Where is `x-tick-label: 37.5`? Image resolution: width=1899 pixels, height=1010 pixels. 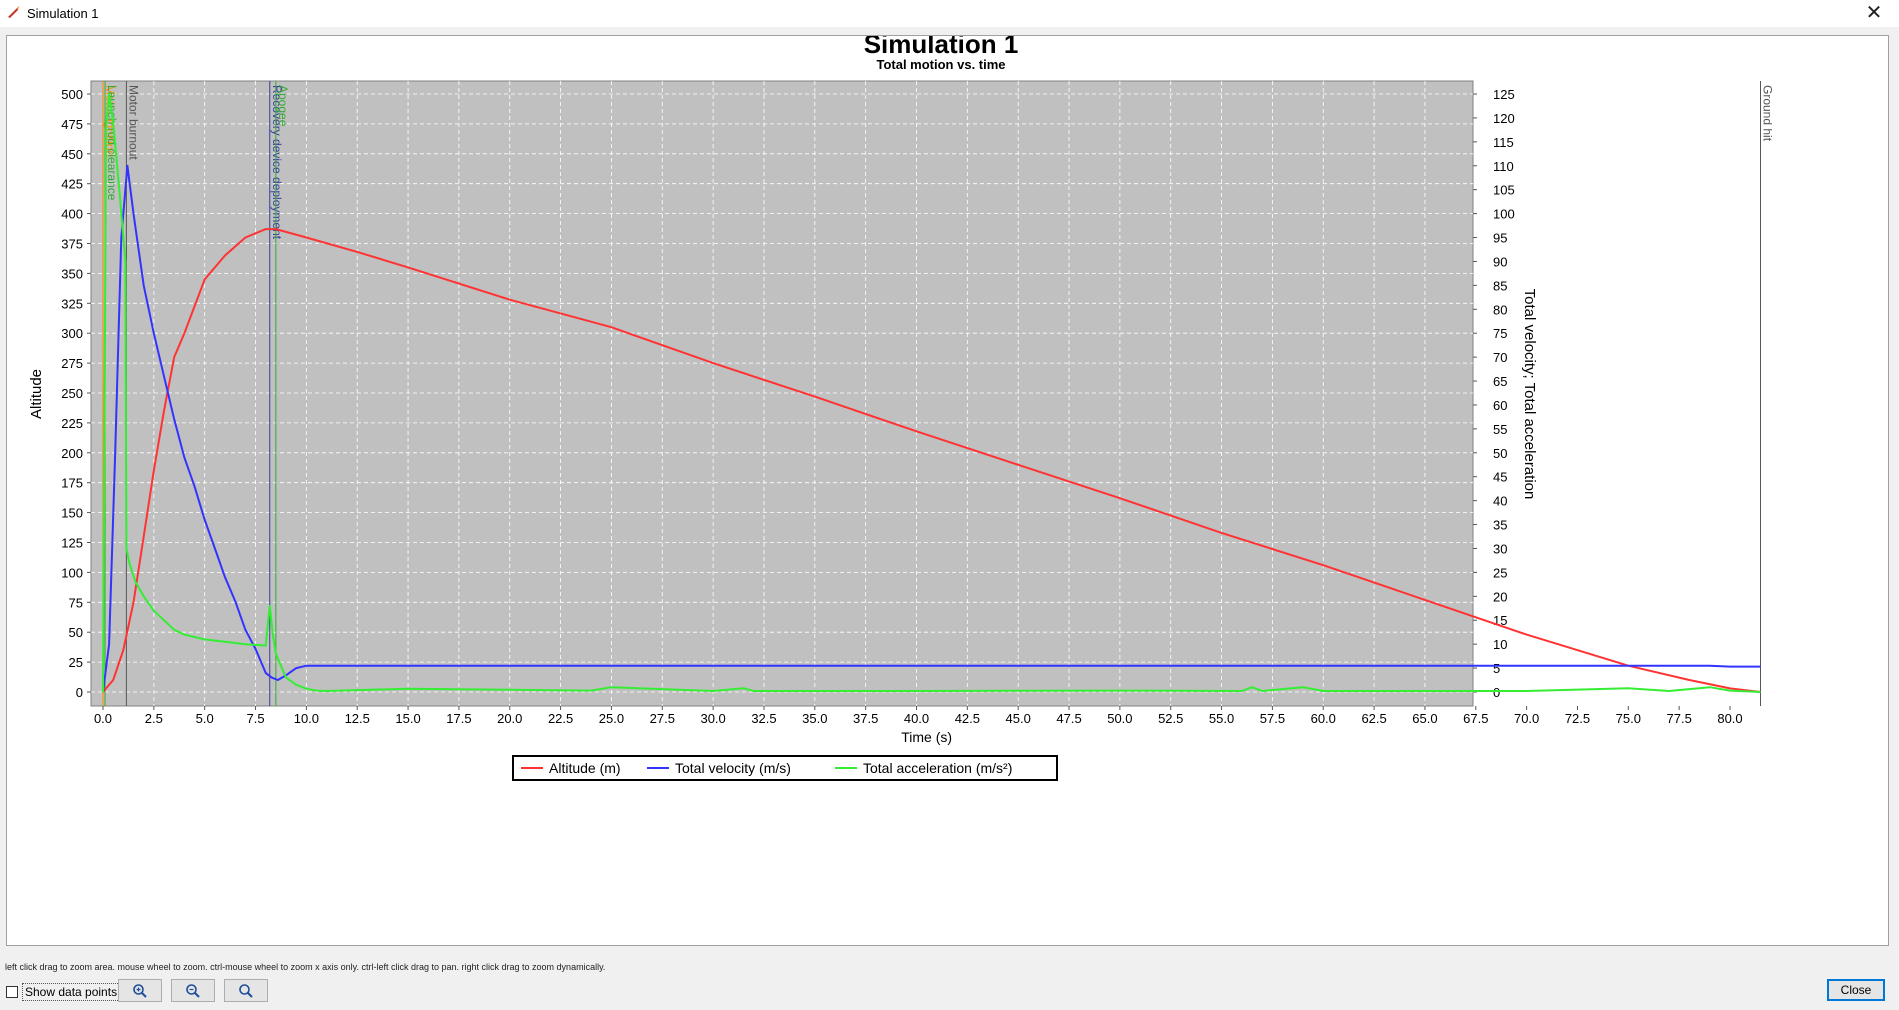
x-tick-label: 37.5 is located at coordinates (865, 718).